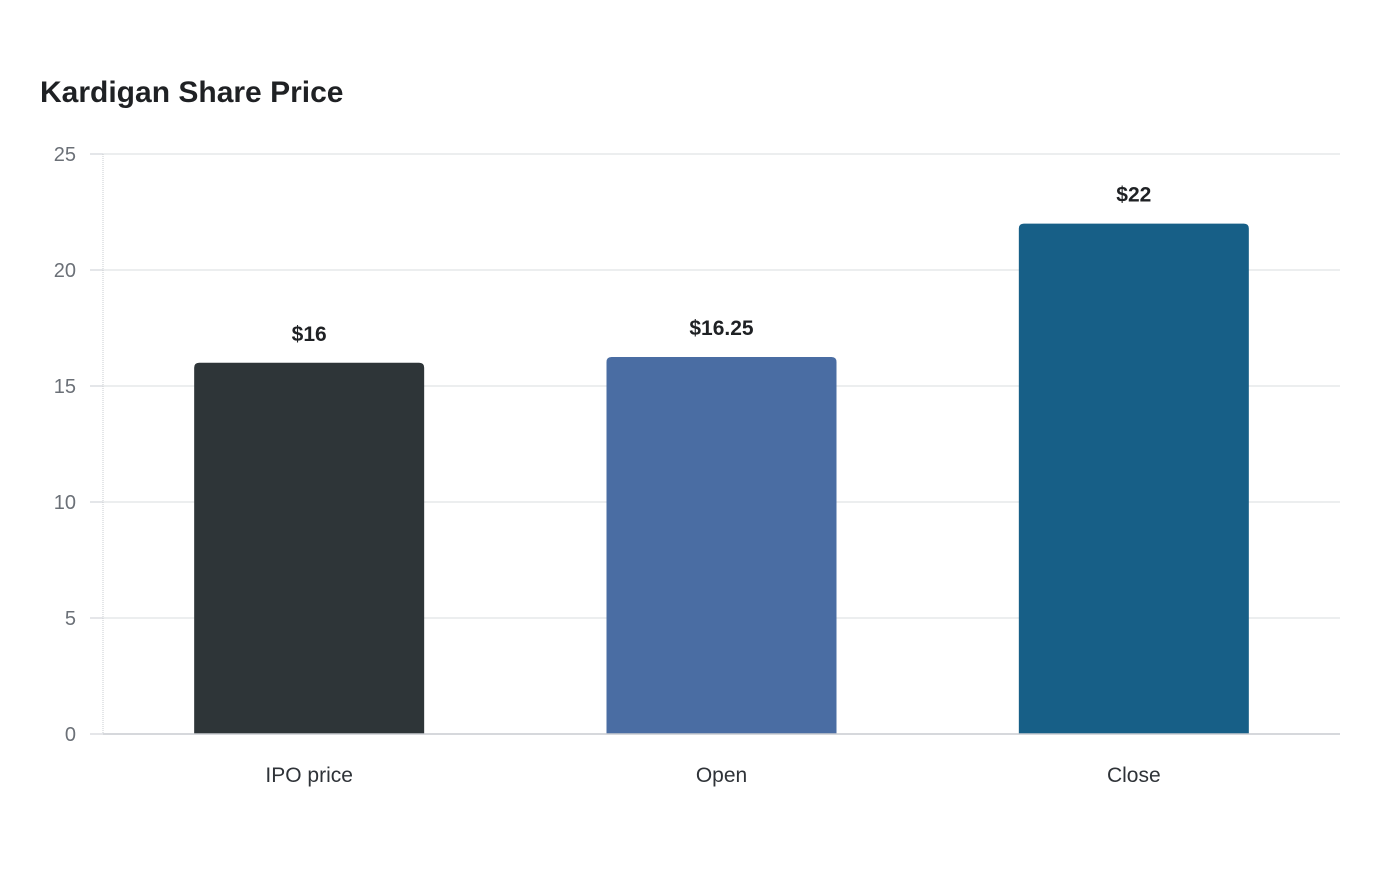  Describe the element at coordinates (721, 328) in the screenshot. I see `bar-value-label: $16.25` at that location.